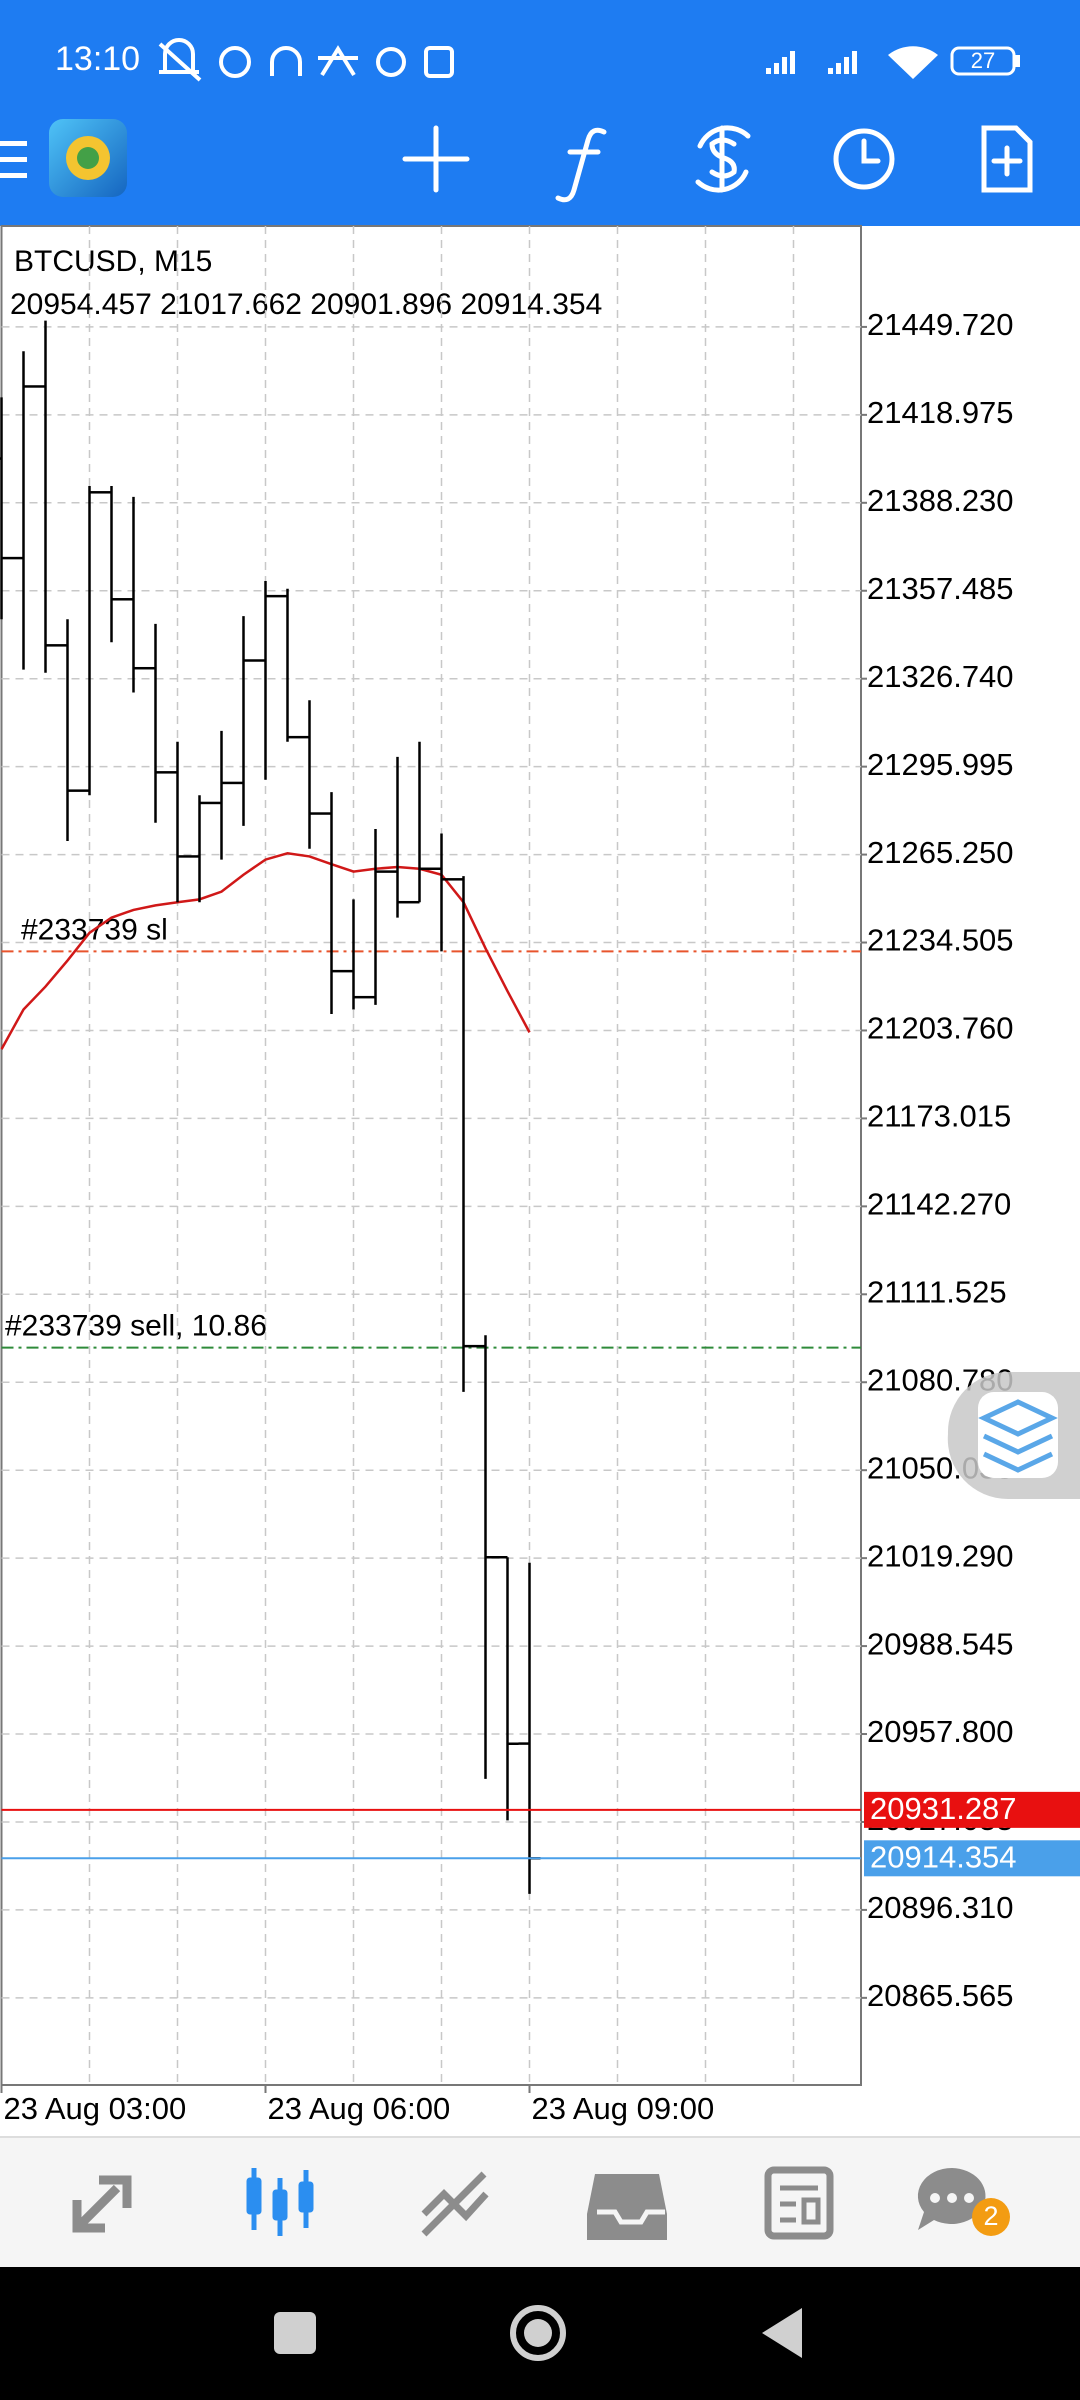  I want to click on trade-button, so click(723, 159).